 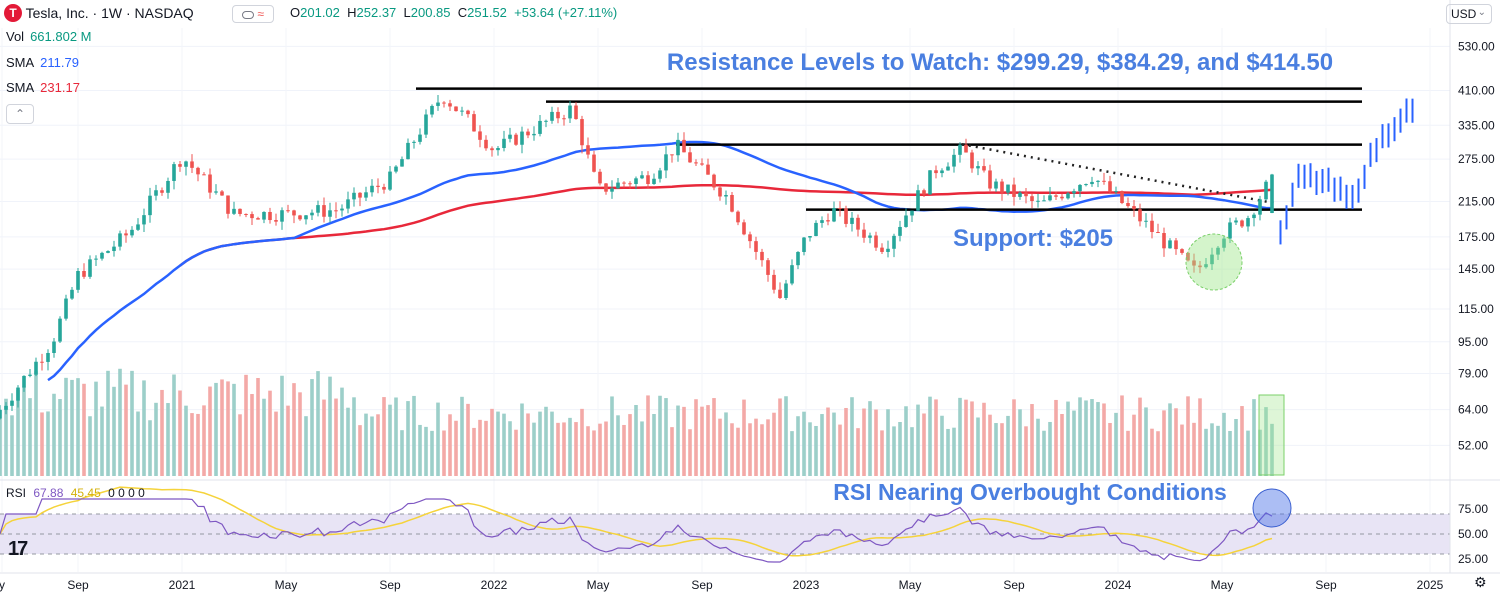 I want to click on symbol-header: T Tesla, Inc. · 1W · NASDAQ, so click(x=99, y=13).